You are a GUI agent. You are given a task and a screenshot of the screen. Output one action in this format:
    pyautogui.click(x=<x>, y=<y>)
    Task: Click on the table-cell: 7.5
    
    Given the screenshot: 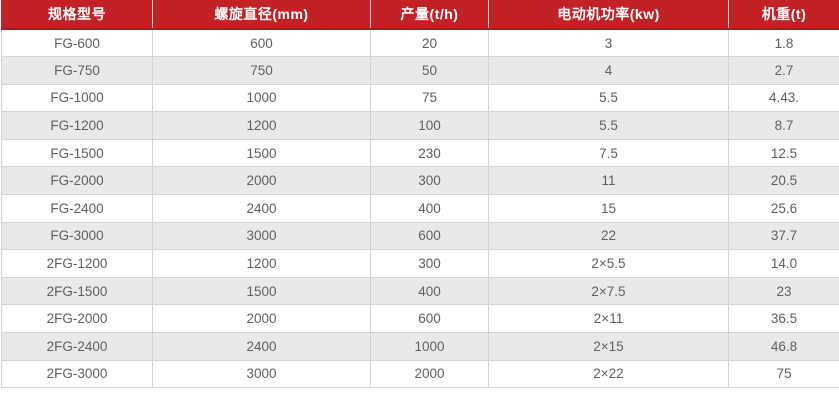 What is the action you would take?
    pyautogui.click(x=608, y=153)
    